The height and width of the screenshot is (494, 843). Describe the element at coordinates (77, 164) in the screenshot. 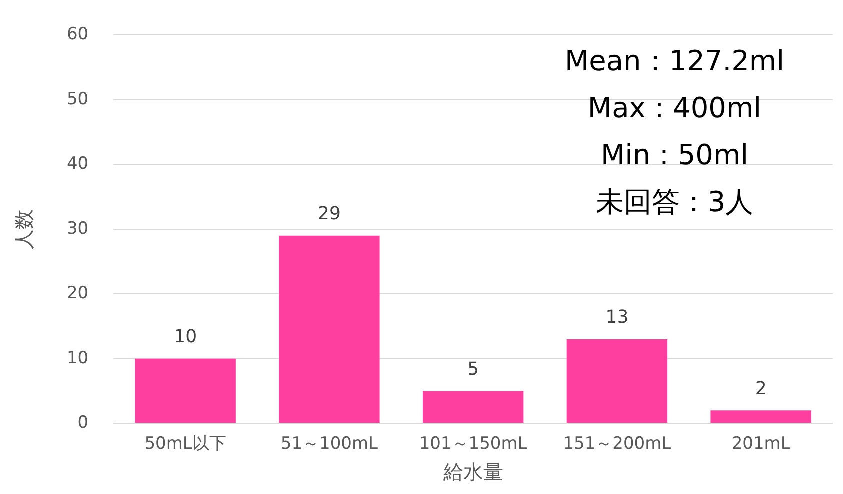

I see `y-tick-label: 40` at that location.